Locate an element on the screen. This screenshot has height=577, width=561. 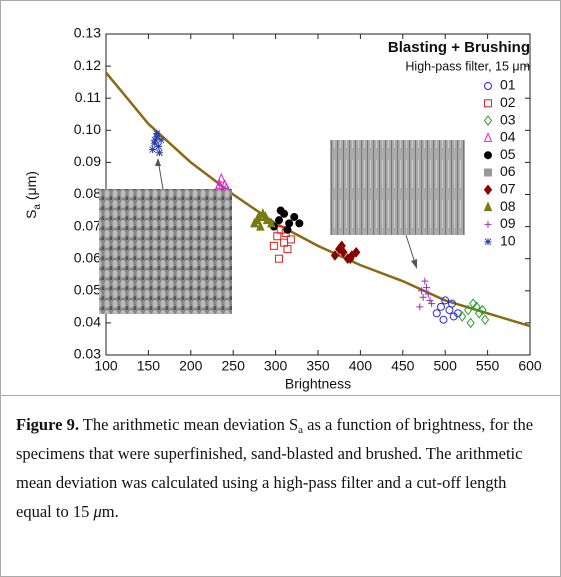
legend-label: 09 is located at coordinates (508, 223).